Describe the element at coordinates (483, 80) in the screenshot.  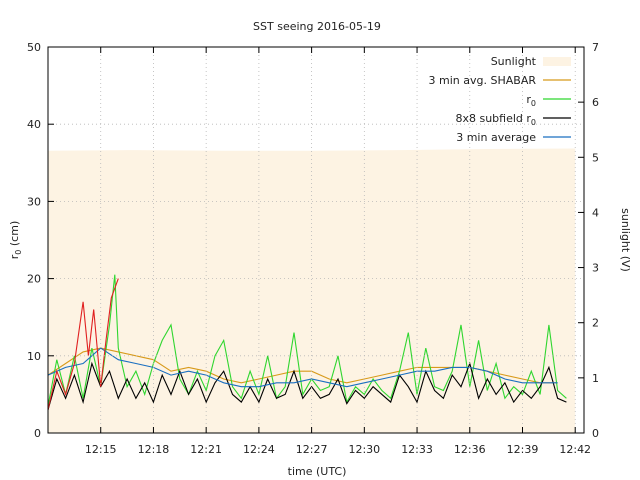
I see `legend-label-3-min-avg-shabar: 3 min avg. SHABAR` at that location.